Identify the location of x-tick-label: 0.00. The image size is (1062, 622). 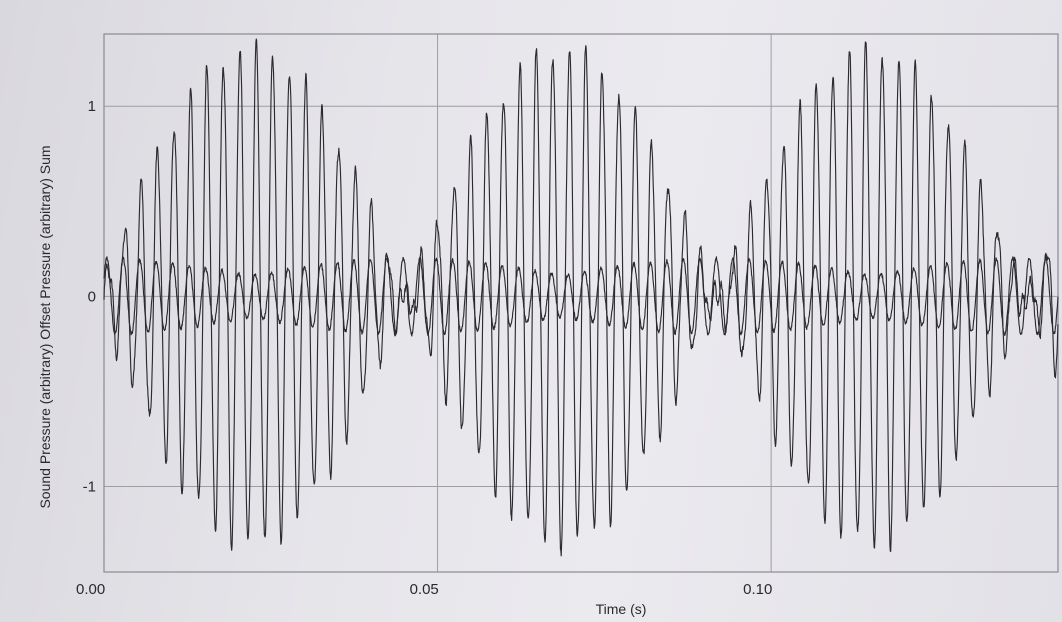
(90, 589).